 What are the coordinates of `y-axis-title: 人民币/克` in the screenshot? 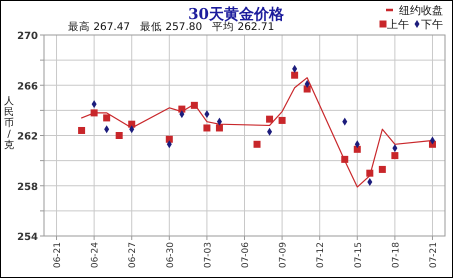 It's located at (9, 123).